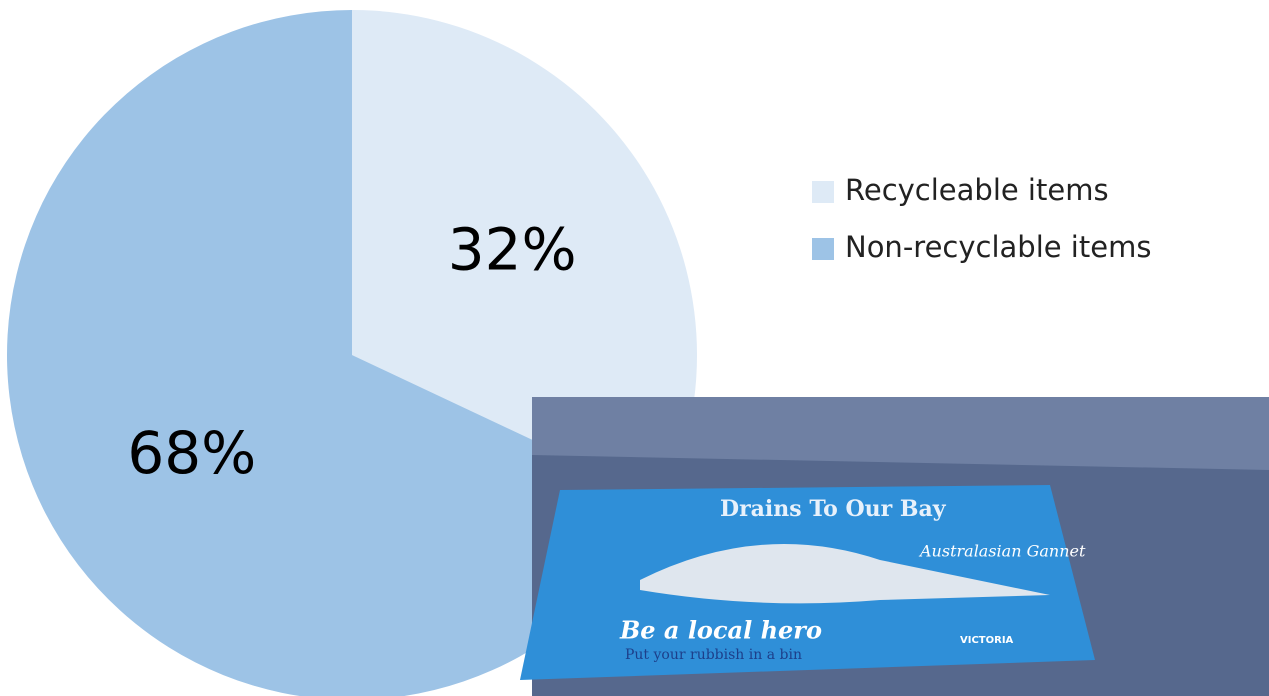 The image size is (1269, 696). What do you see at coordinates (191, 453) in the screenshot?
I see `data-label: 68%` at bounding box center [191, 453].